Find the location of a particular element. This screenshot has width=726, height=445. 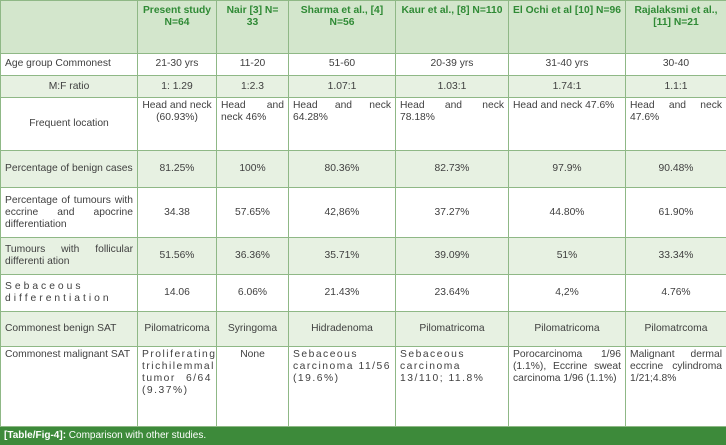

table-cell: 42,86% is located at coordinates (342, 212).